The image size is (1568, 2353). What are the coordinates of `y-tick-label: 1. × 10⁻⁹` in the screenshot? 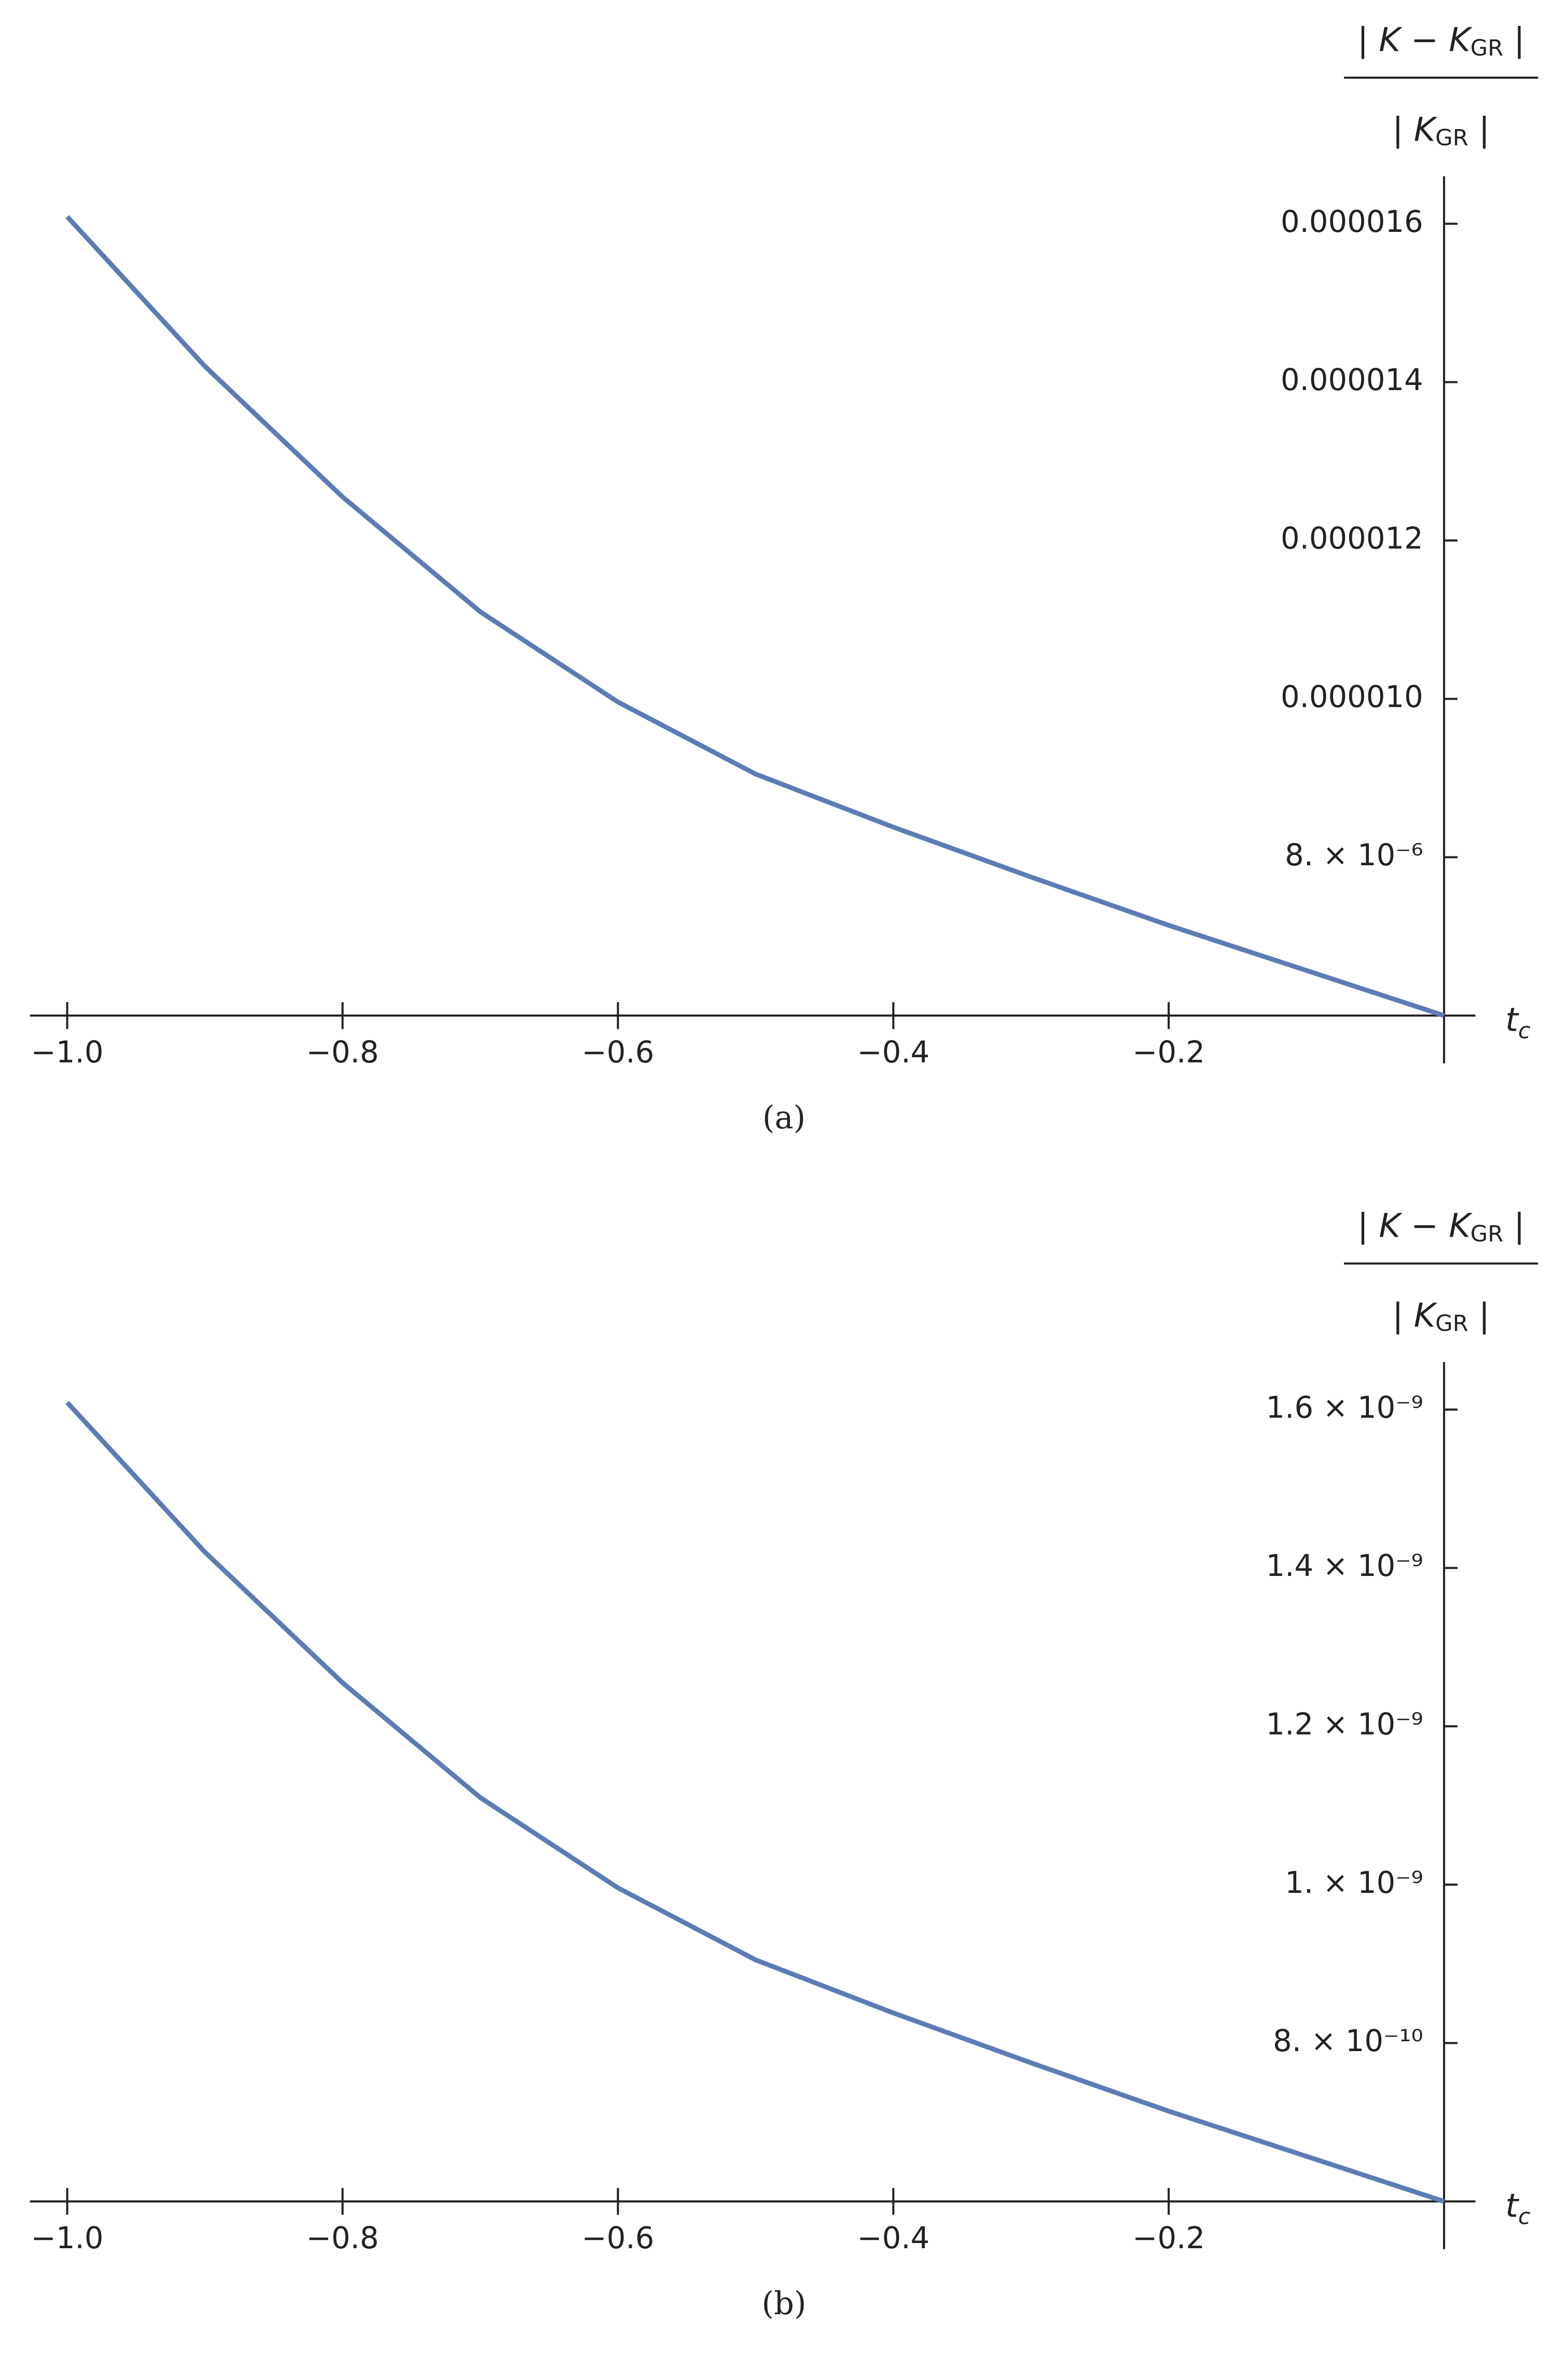 It's located at (1354, 1882).